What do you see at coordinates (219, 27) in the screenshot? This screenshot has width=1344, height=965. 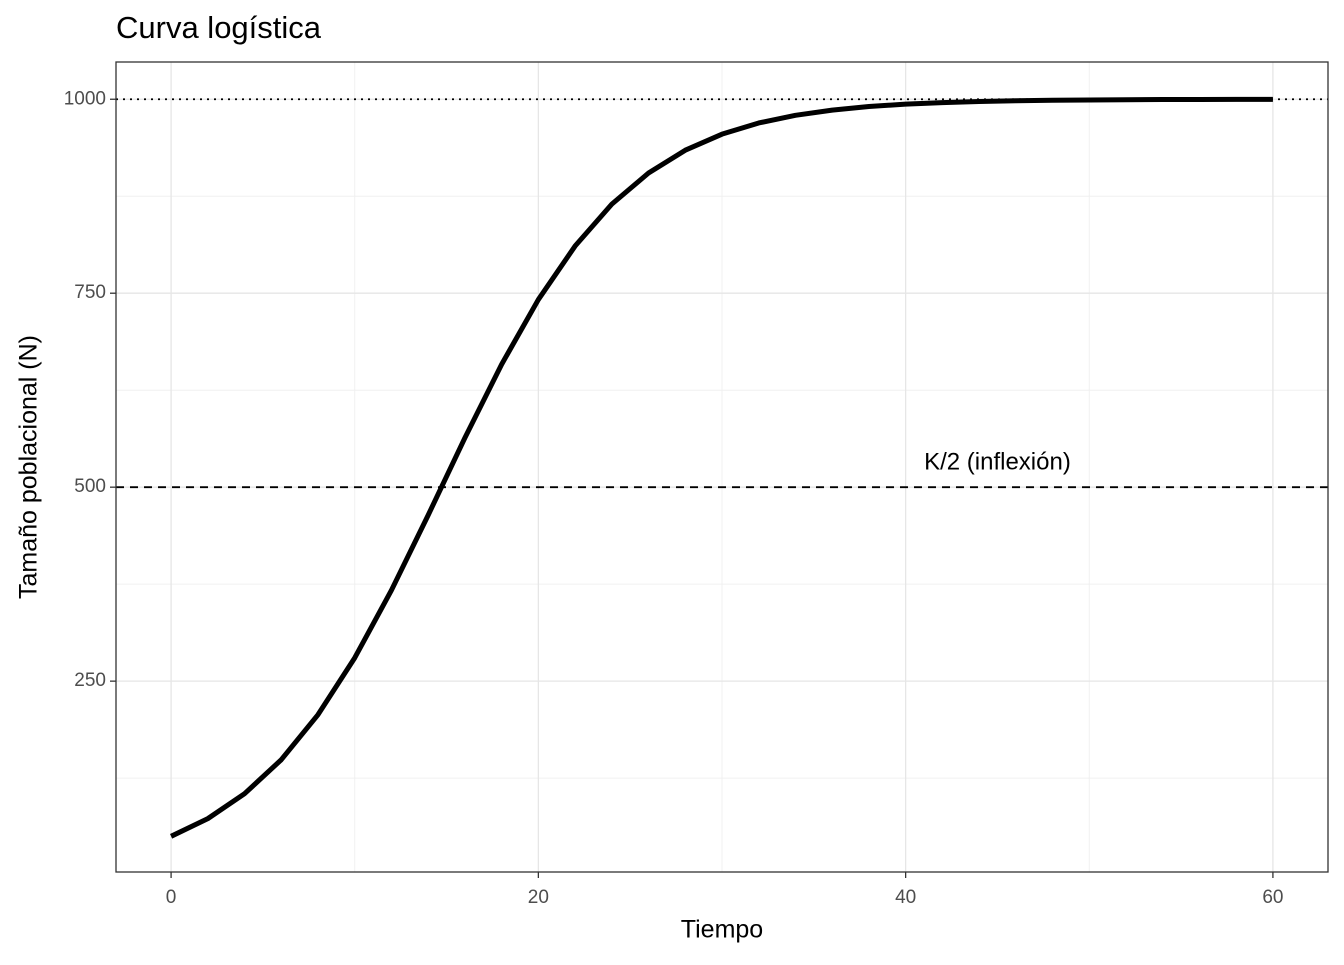 I see `chart-title: Curva logística` at bounding box center [219, 27].